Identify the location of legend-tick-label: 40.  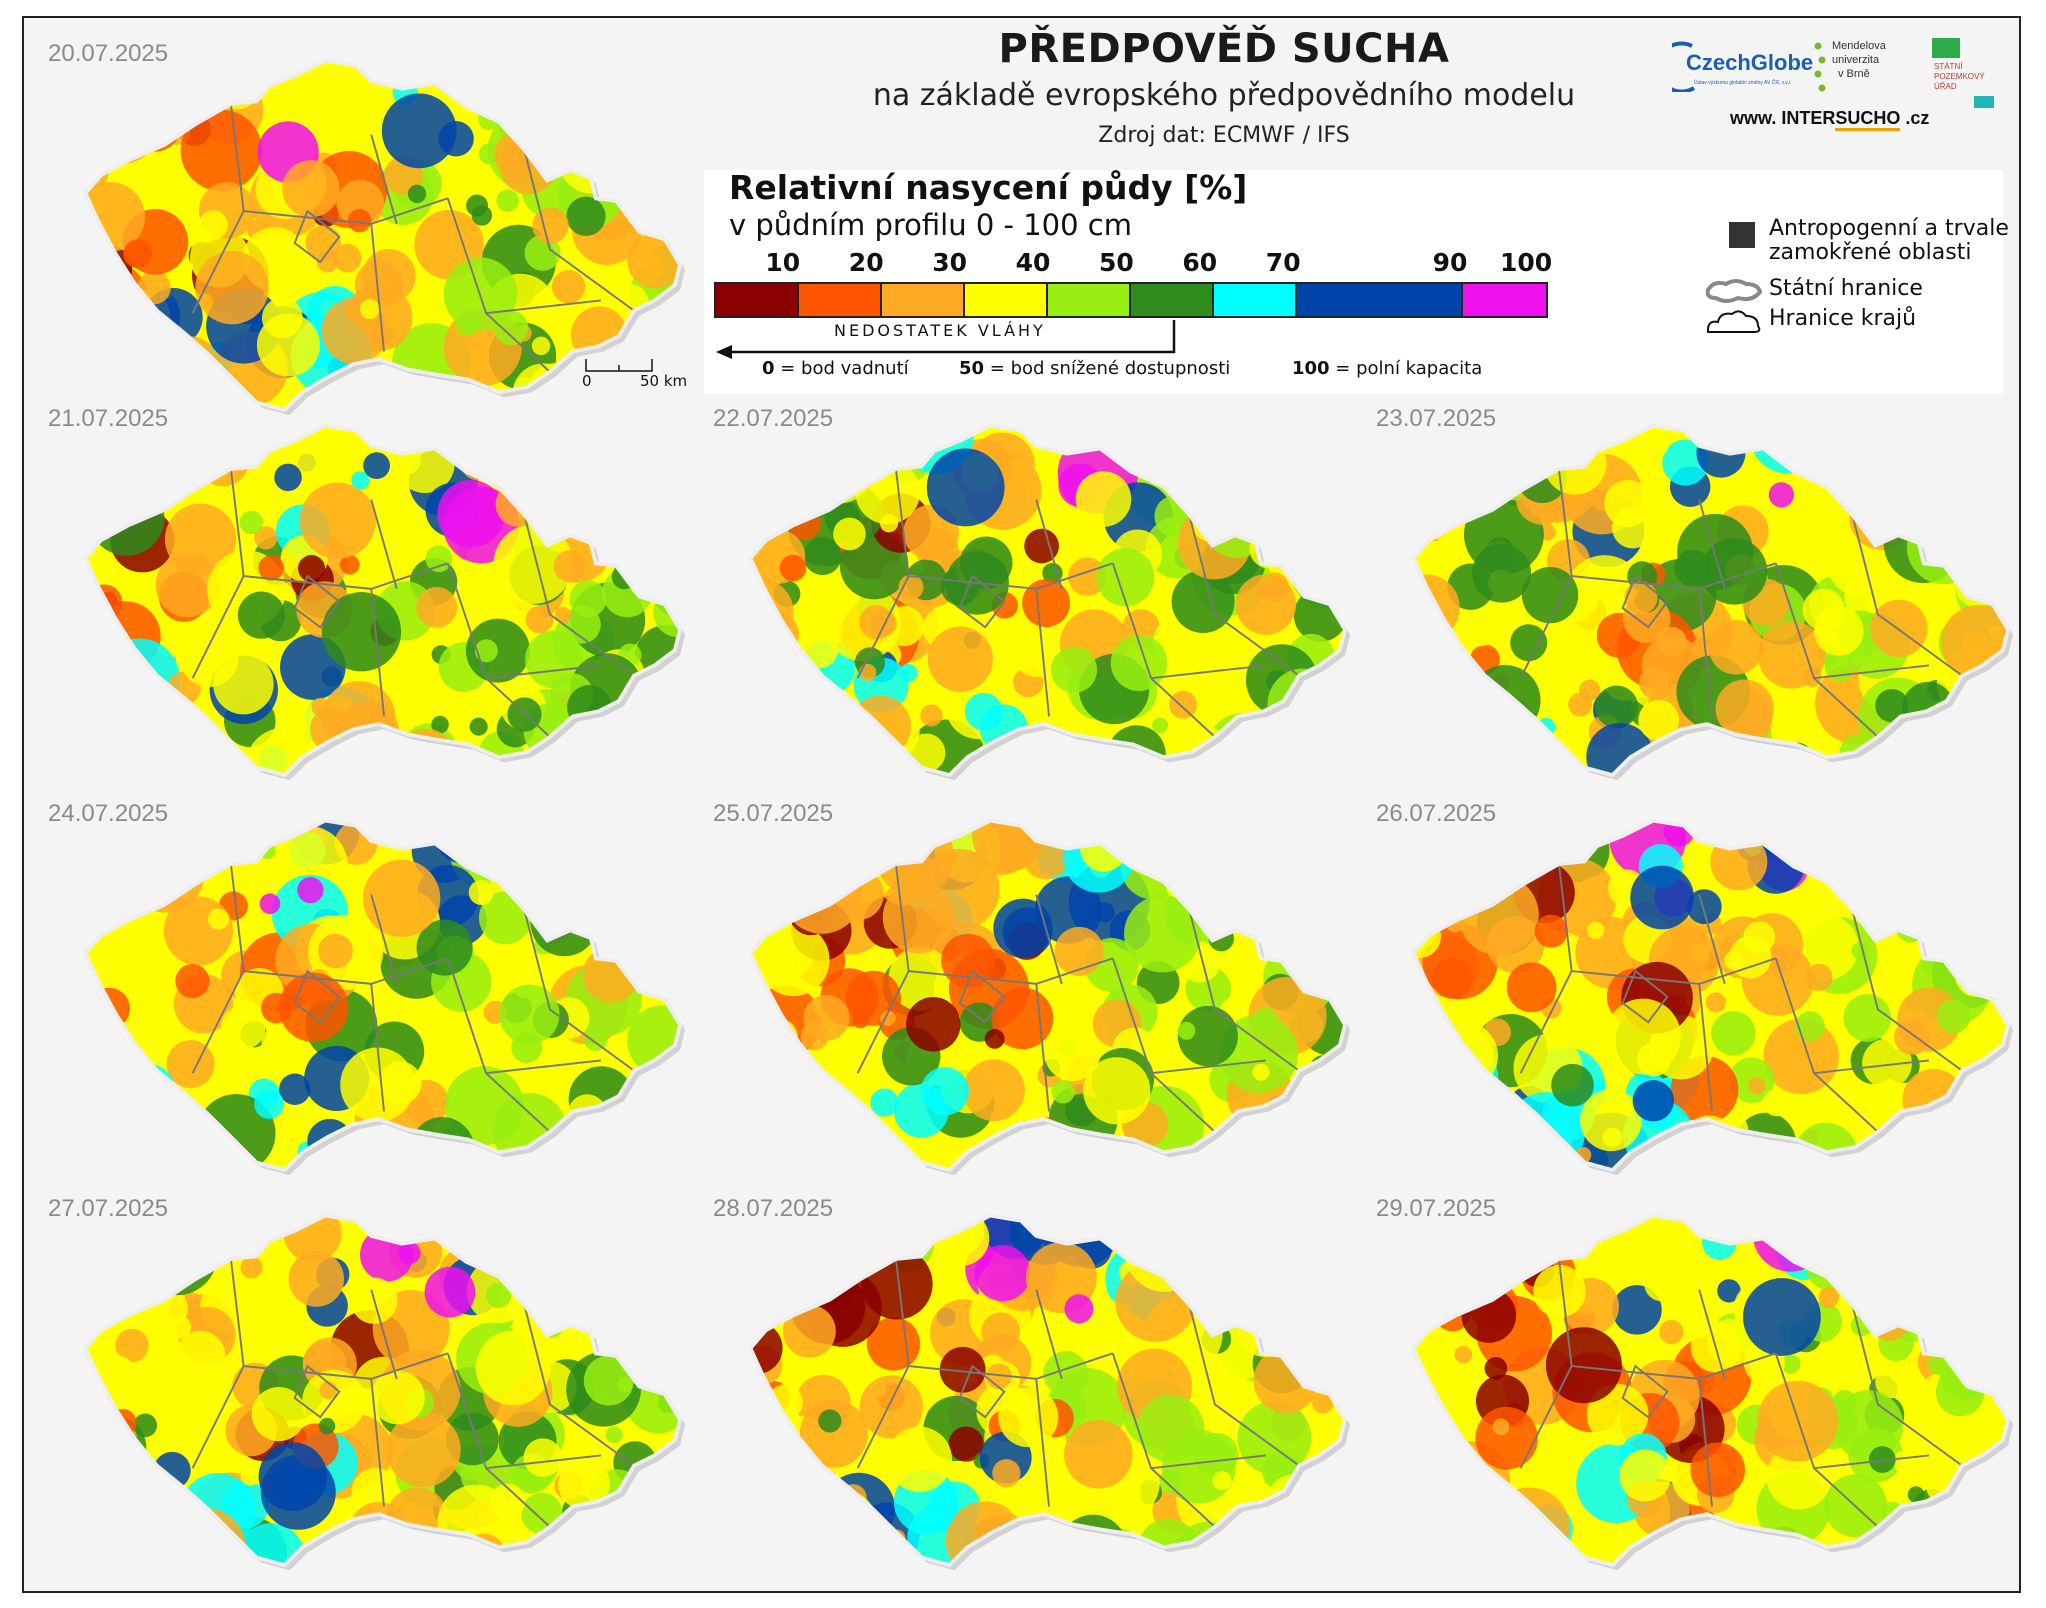
(1033, 262).